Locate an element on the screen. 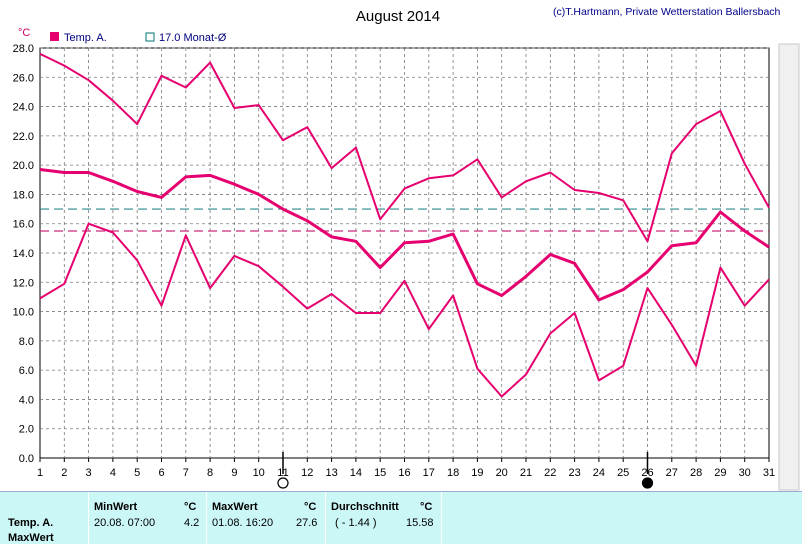 The height and width of the screenshot is (544, 802). new-moon-icon is located at coordinates (647, 483).